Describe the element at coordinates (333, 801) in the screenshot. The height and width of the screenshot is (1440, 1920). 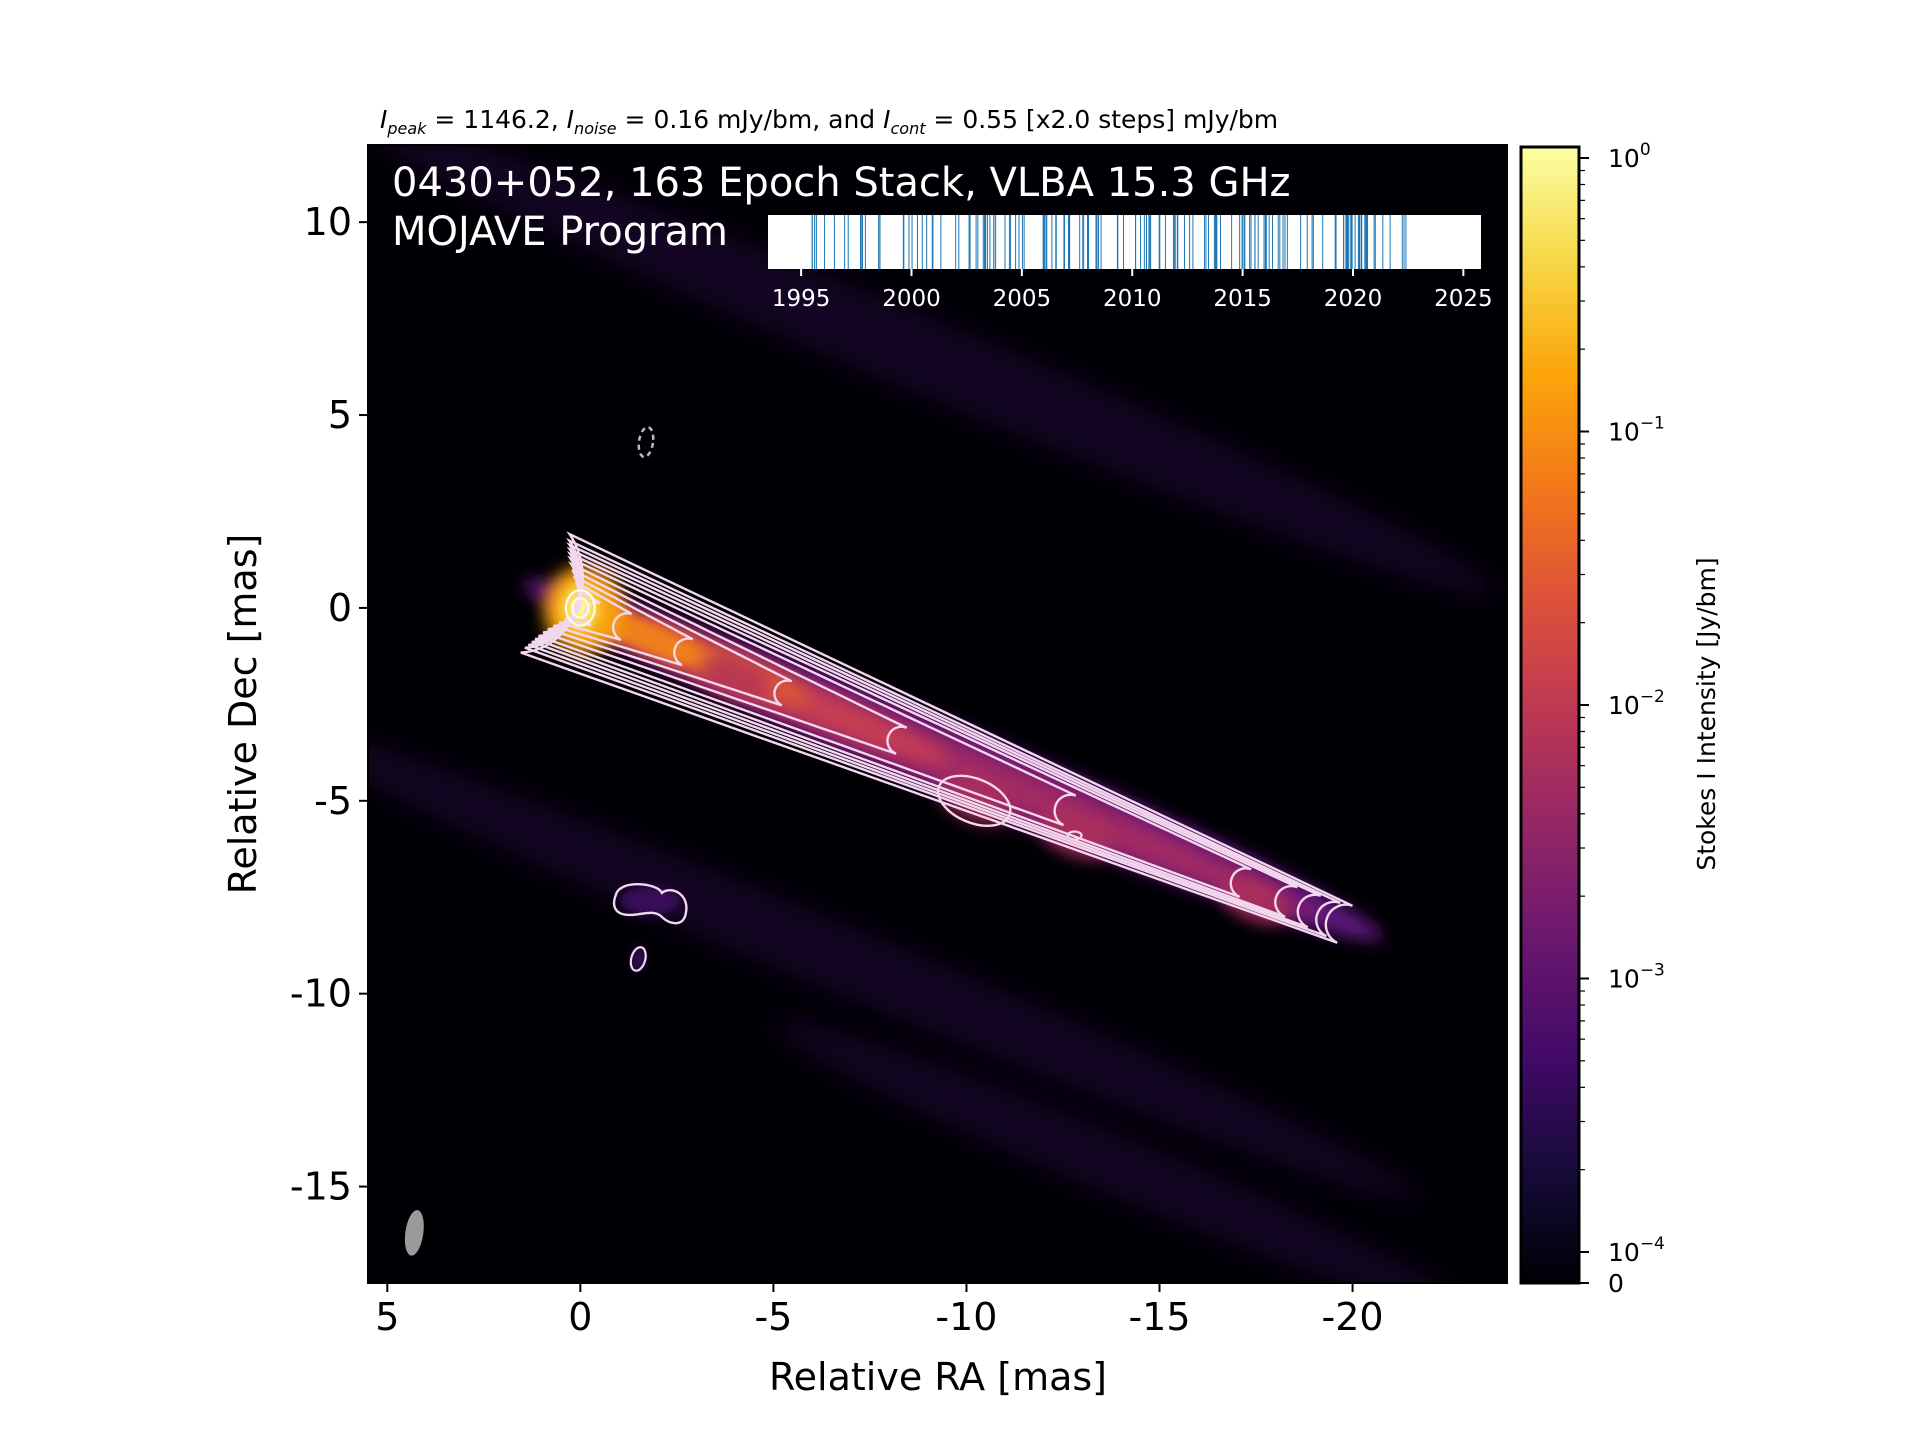
I see `y-tick-label: -5` at that location.